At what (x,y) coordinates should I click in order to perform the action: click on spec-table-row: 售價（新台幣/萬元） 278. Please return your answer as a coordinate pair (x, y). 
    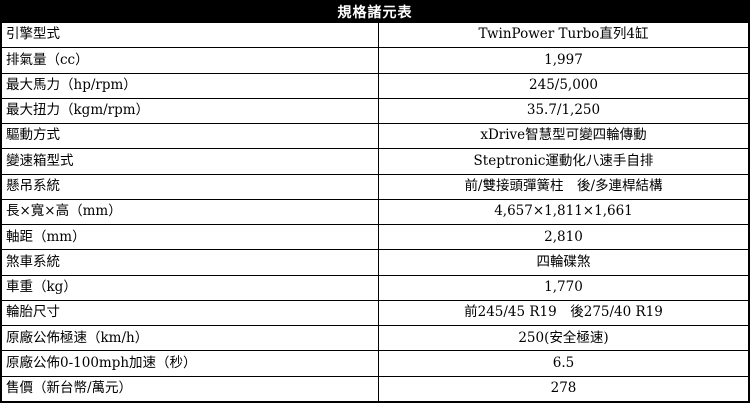
    Looking at the image, I should click on (375, 388).